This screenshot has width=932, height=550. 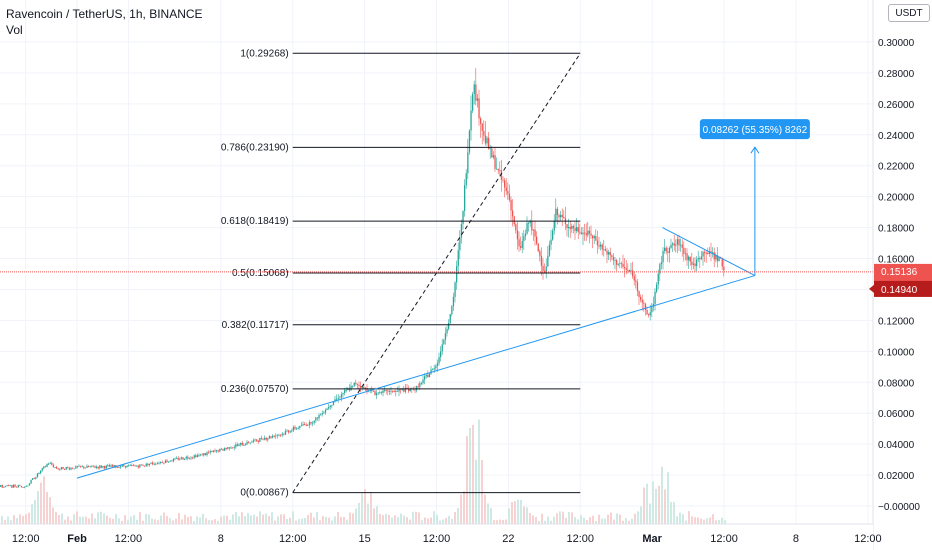 What do you see at coordinates (255, 147) in the screenshot?
I see `fib-level-label: 0.786(0.23190)` at bounding box center [255, 147].